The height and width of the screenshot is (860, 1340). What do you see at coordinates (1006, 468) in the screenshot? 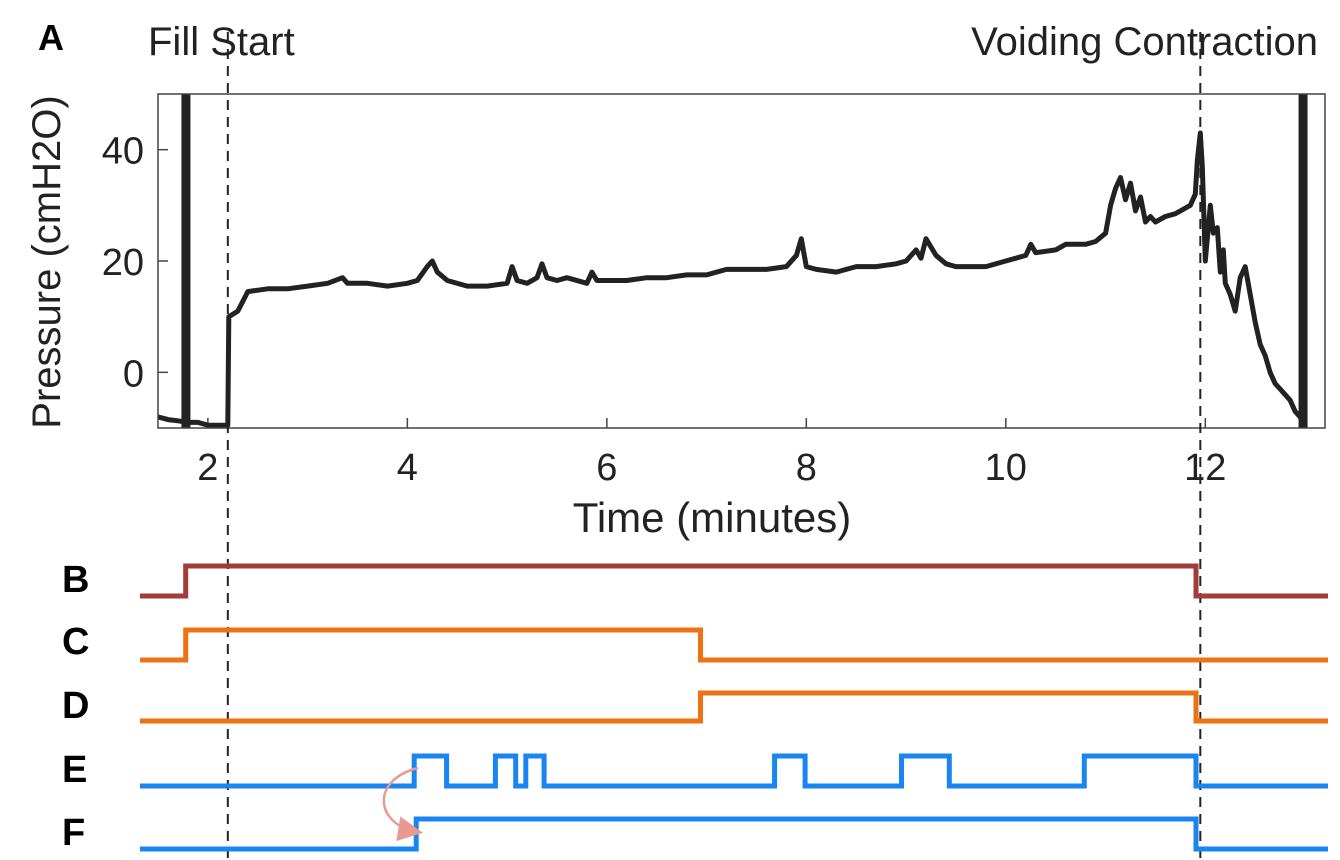
I see `x-tick-label: 10` at bounding box center [1006, 468].